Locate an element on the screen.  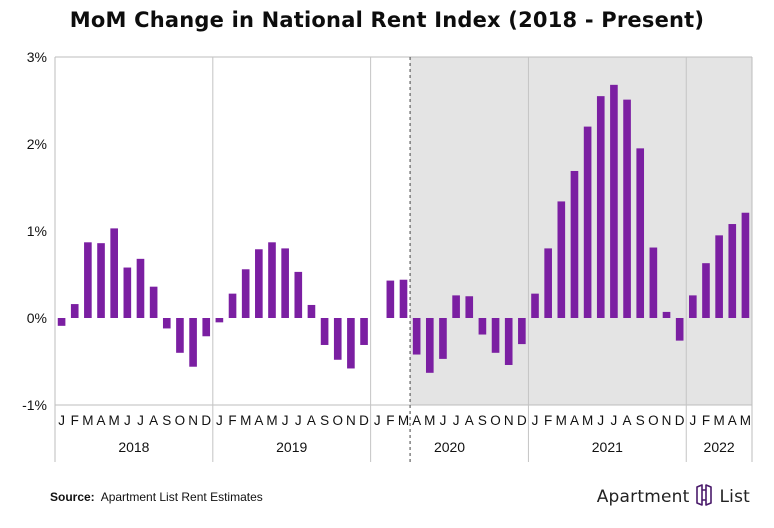
source-note: Source: Apartment List Rent Estimates is located at coordinates (156, 497).